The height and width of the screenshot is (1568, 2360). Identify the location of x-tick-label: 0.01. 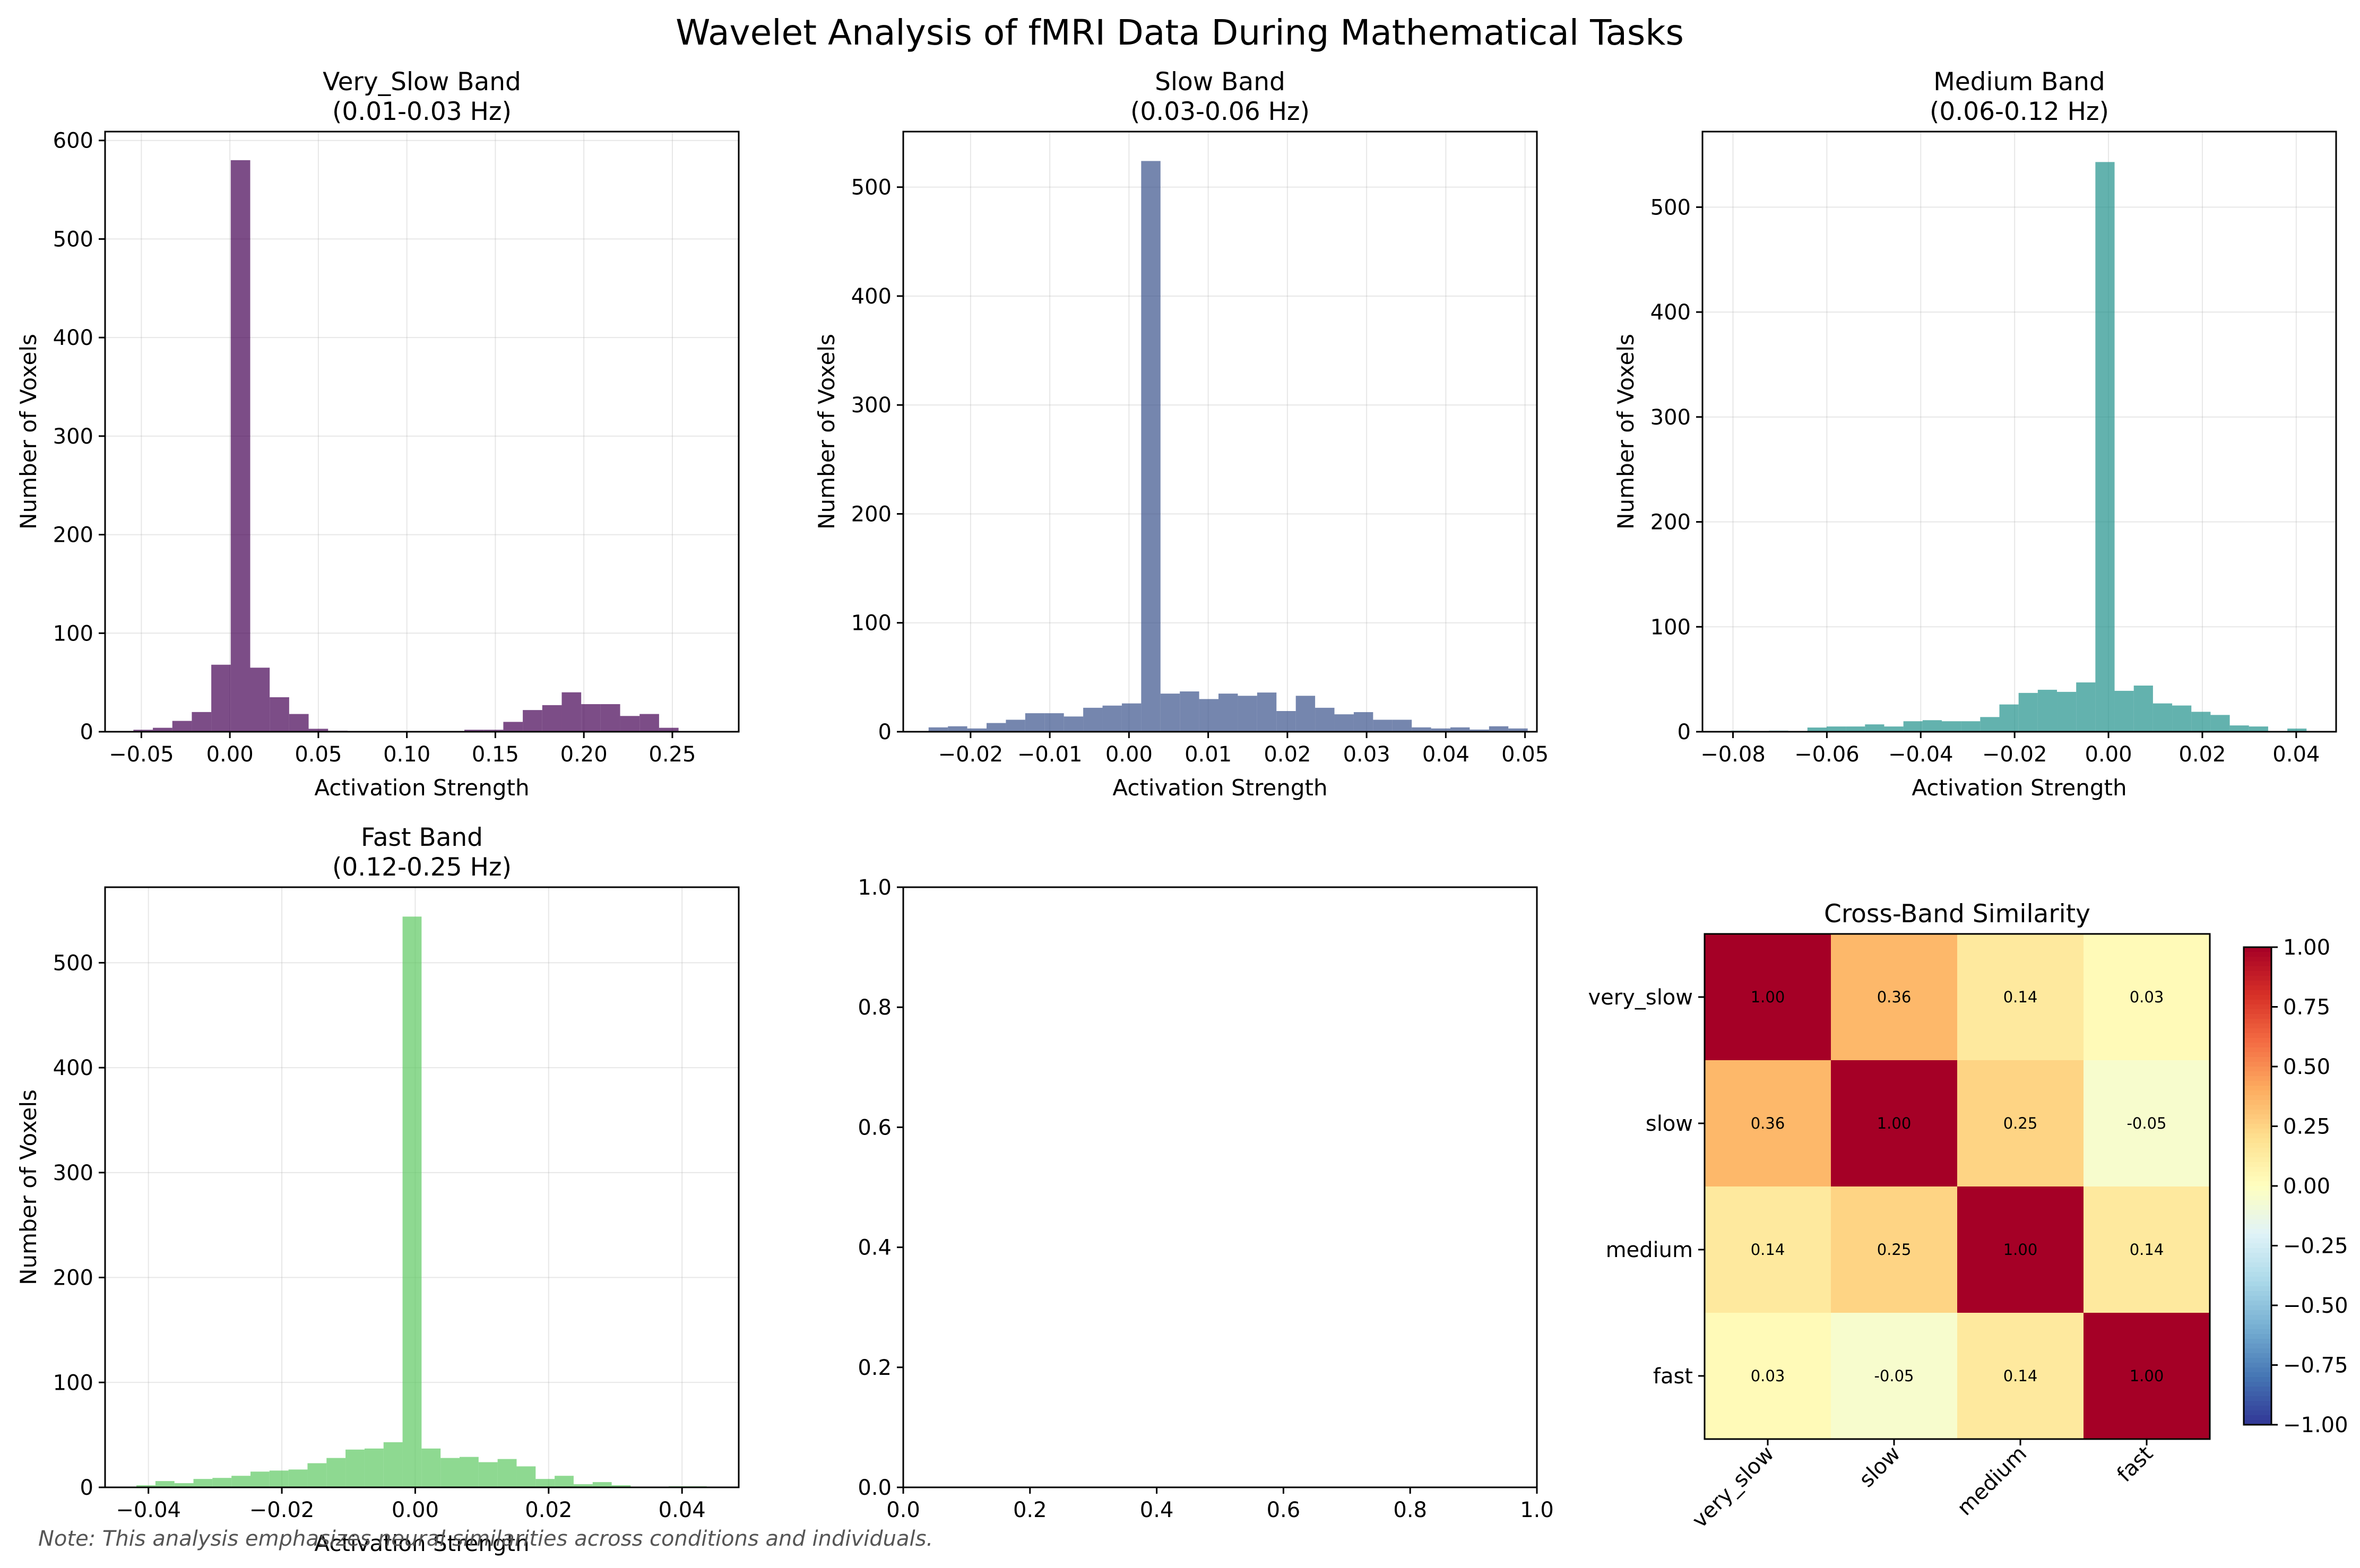
(1208, 754).